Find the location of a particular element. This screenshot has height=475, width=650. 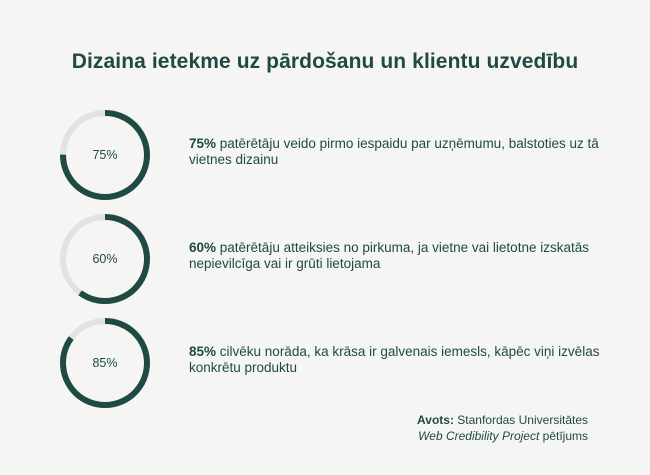

stat-highlight: 85% is located at coordinates (203, 351).